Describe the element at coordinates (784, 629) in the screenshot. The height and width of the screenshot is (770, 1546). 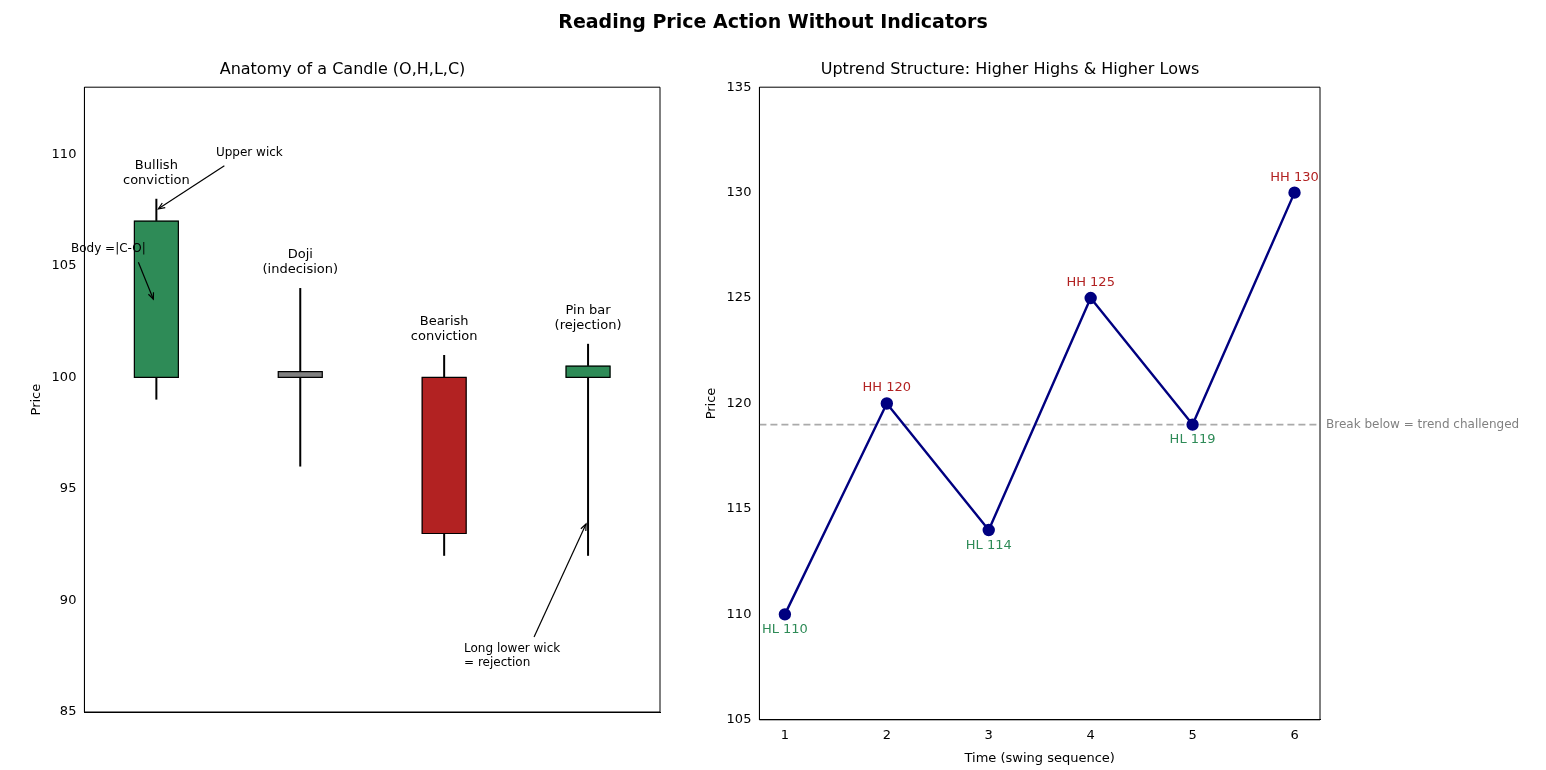
I see `data-label: HL 110` at that location.